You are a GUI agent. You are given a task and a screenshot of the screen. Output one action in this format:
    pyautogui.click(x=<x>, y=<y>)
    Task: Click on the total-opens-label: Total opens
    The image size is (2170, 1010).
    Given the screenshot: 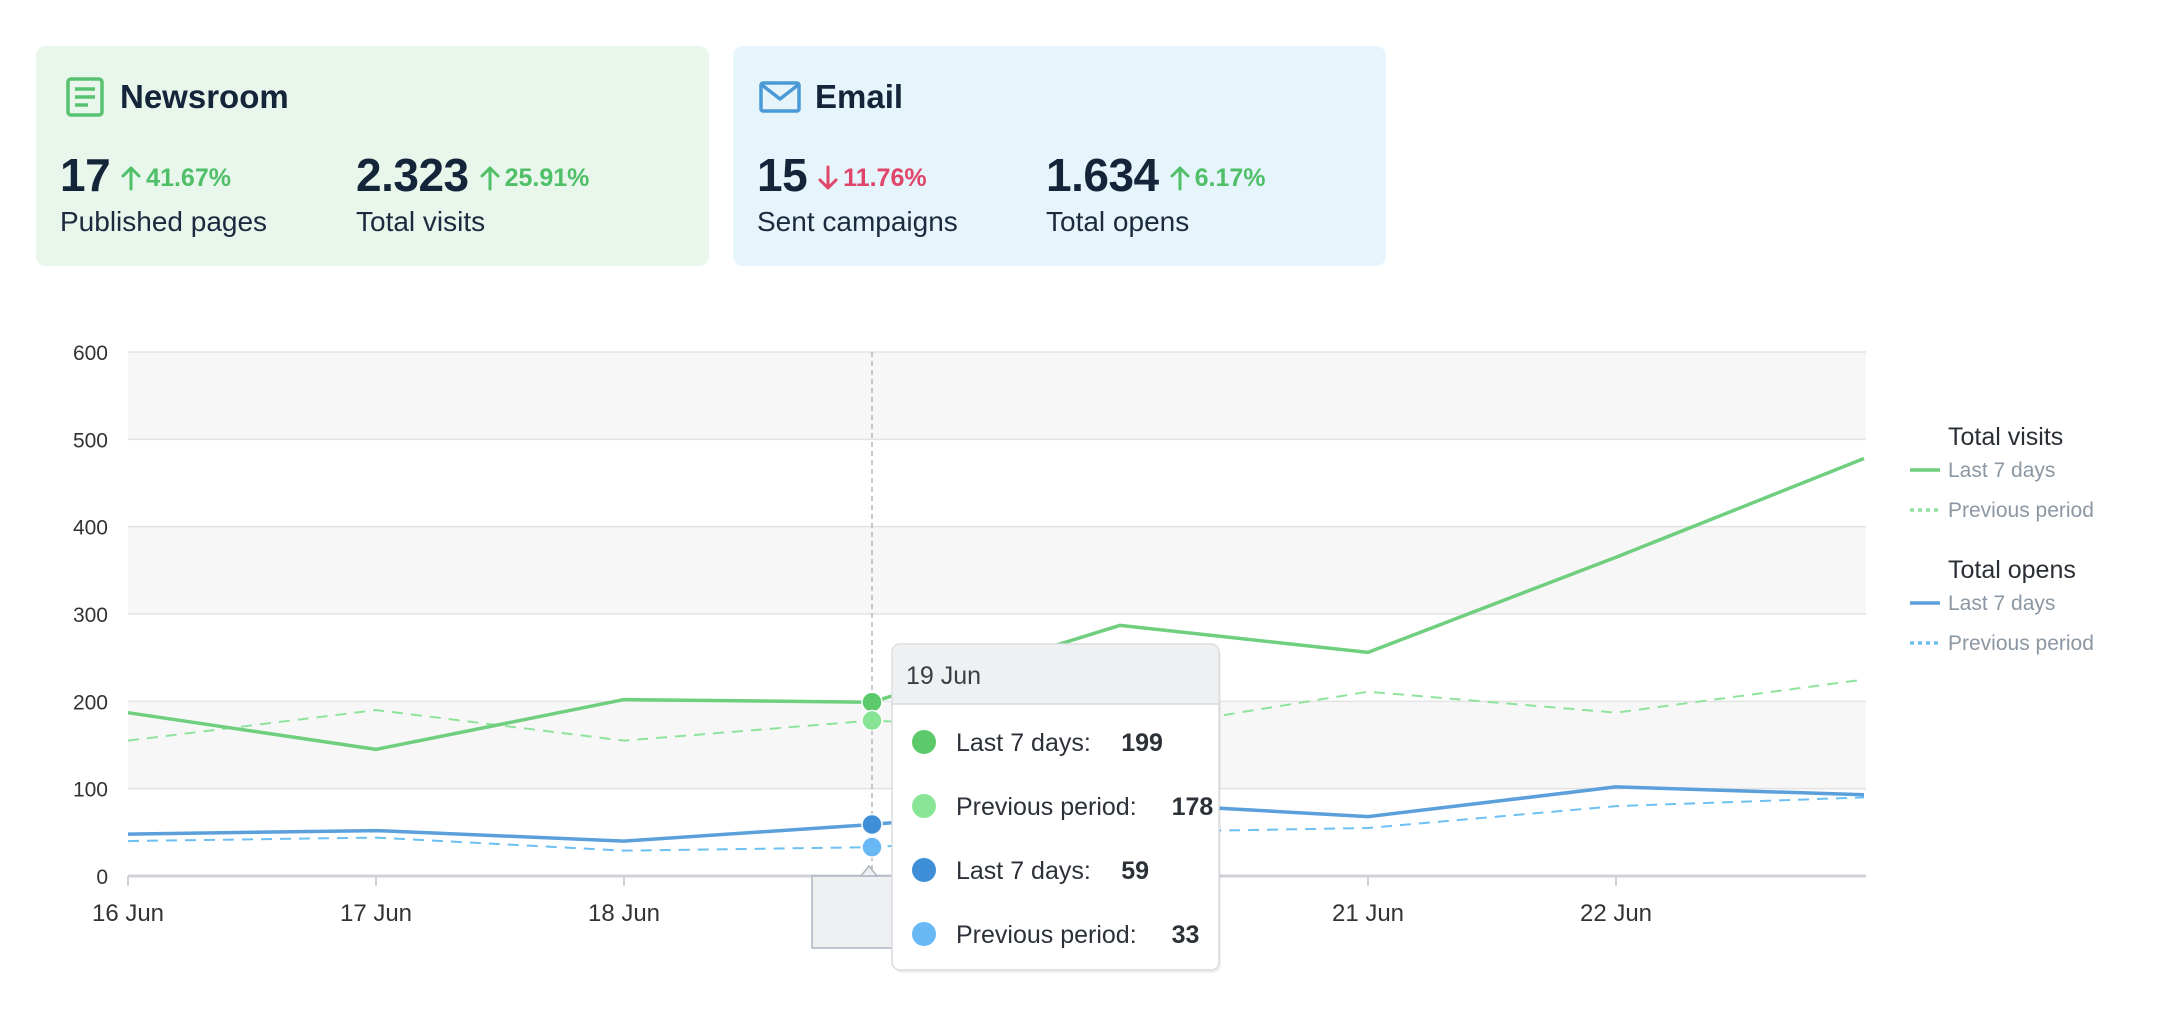 What is the action you would take?
    pyautogui.click(x=1118, y=221)
    